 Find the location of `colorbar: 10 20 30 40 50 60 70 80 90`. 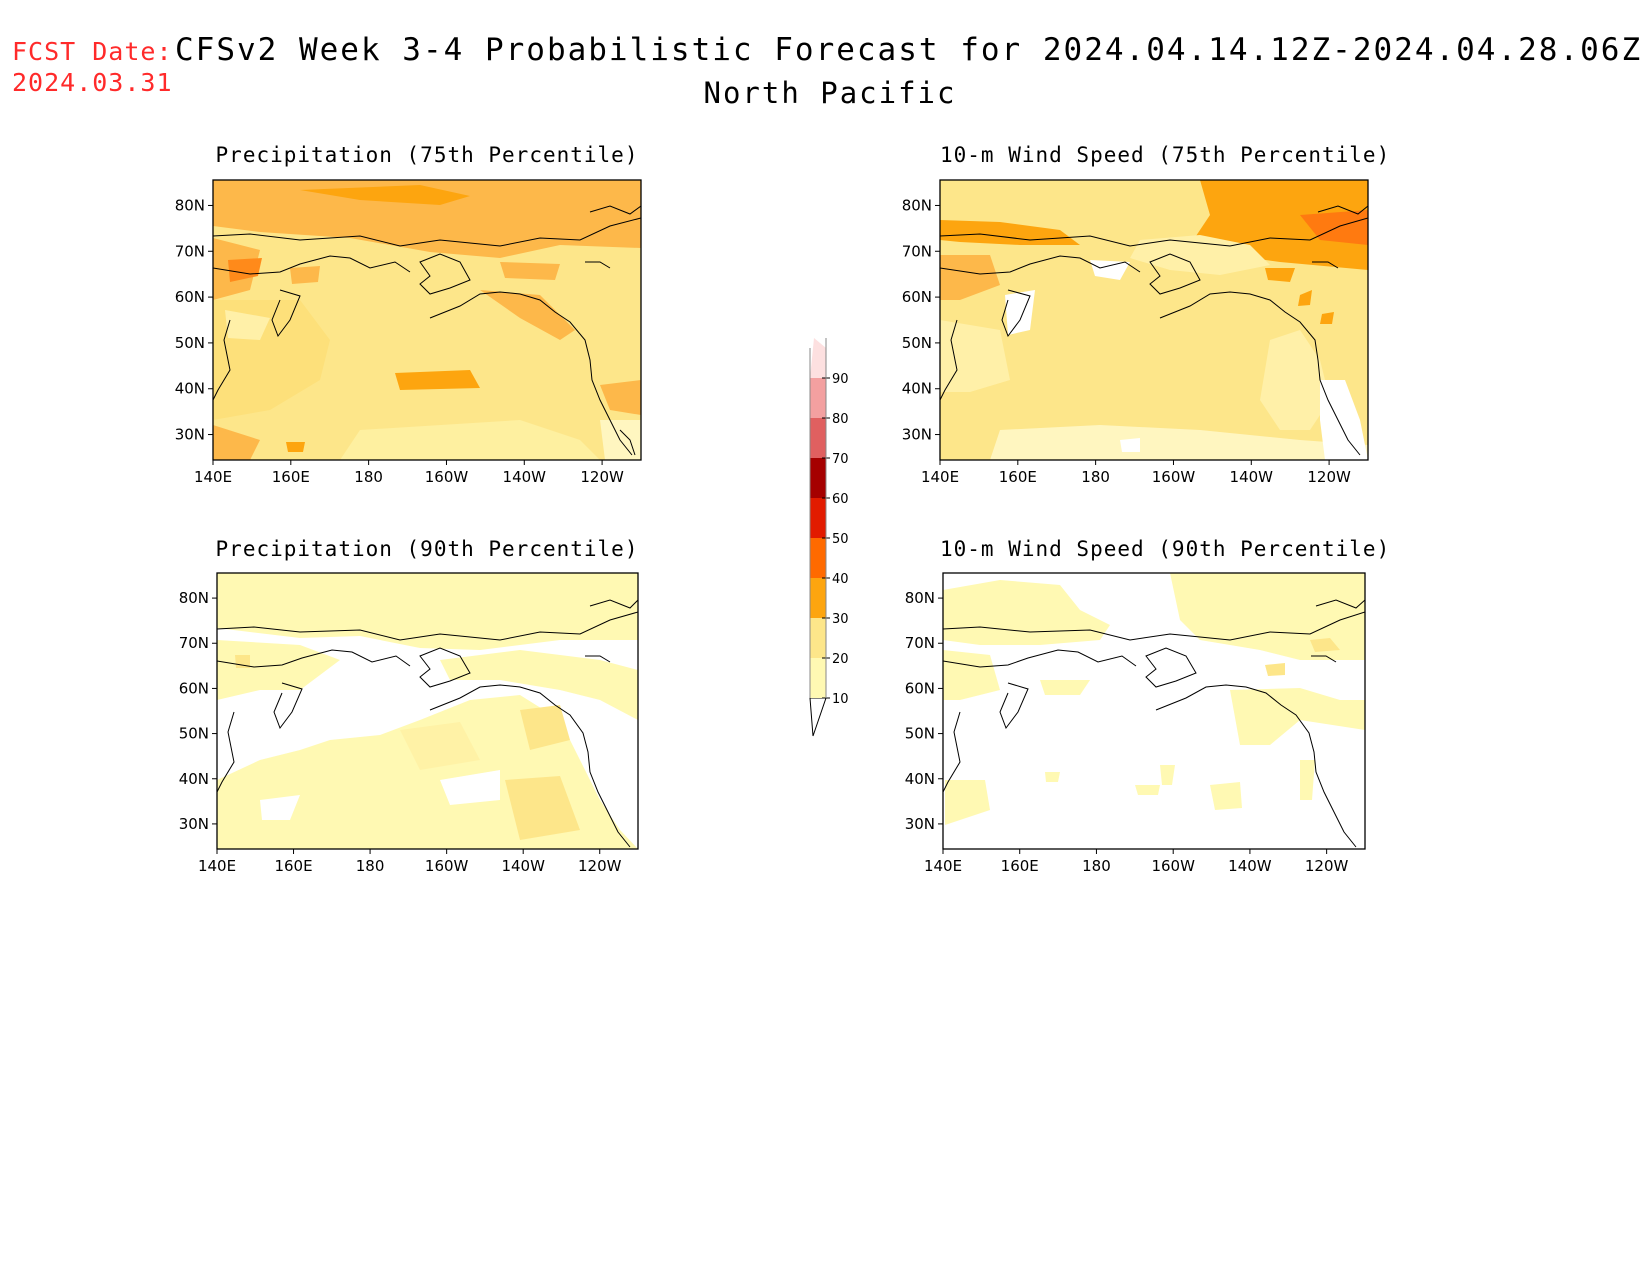

colorbar: 10 20 30 40 50 60 70 80 90 is located at coordinates (829, 537).